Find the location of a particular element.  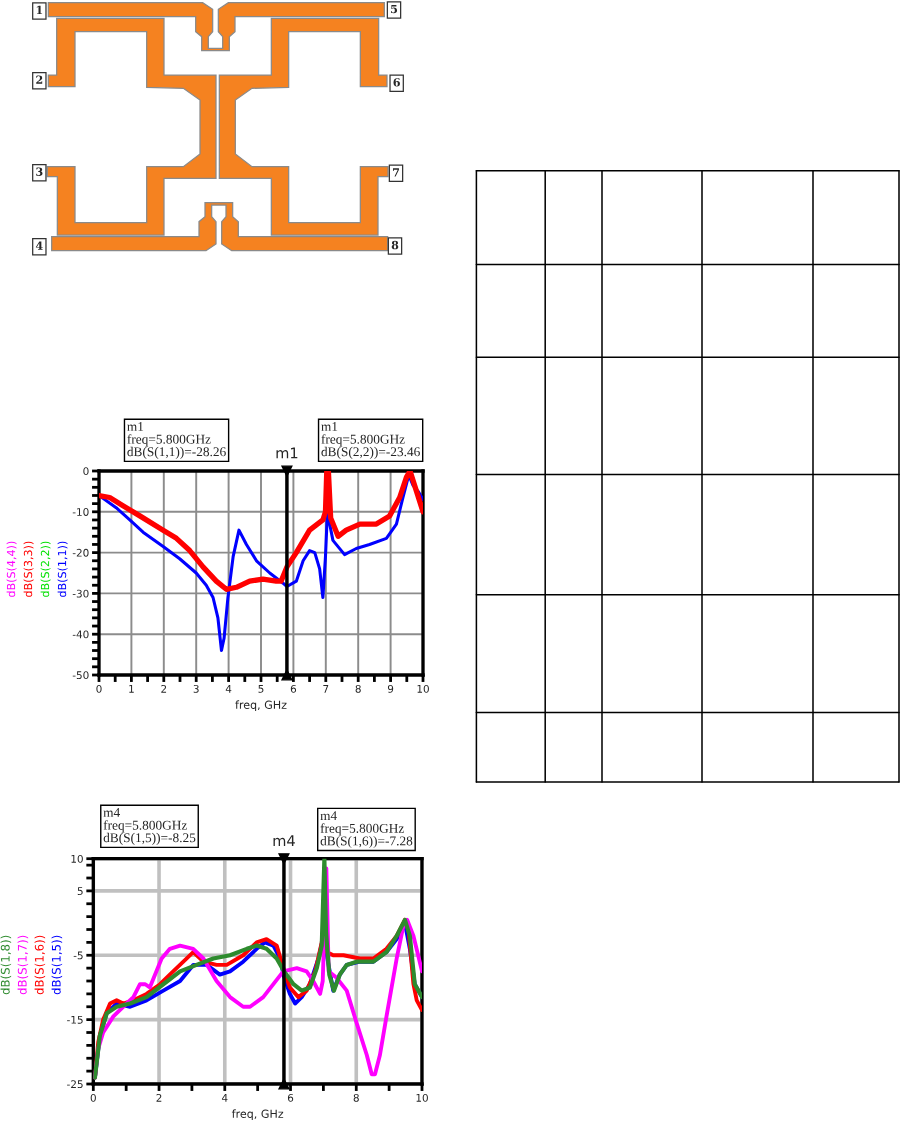

y-tick-label: -30 is located at coordinates (80, 593).